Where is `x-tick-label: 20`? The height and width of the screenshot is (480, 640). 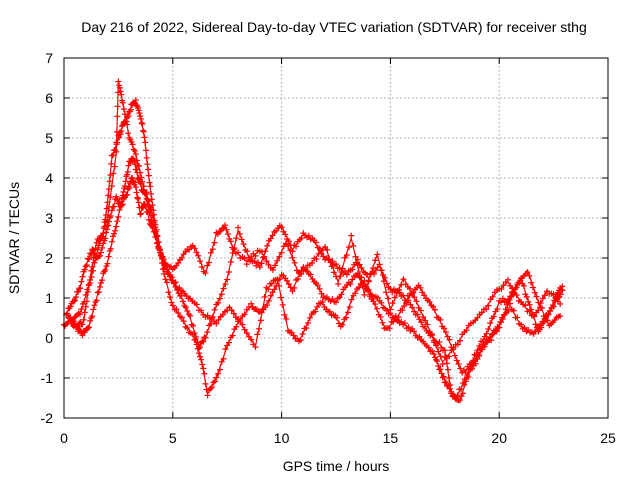
x-tick-label: 20 is located at coordinates (499, 438).